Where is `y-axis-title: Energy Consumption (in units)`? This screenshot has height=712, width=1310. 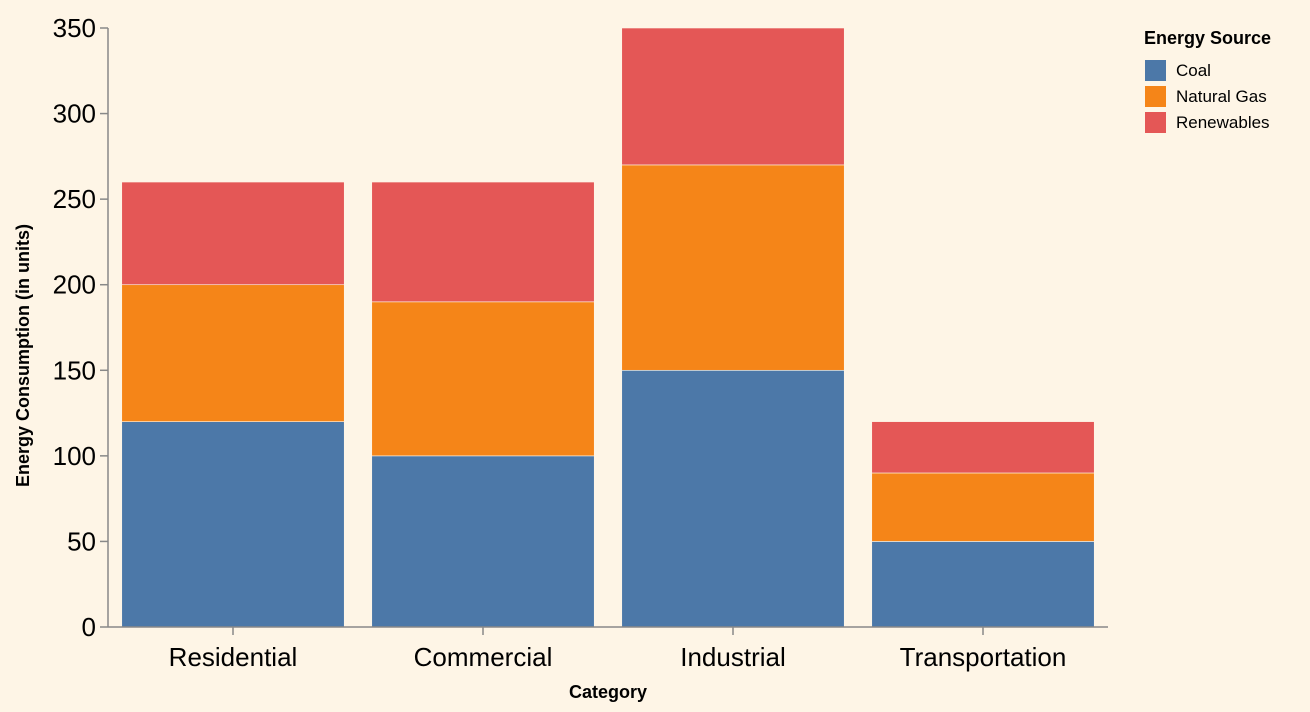
y-axis-title: Energy Consumption (in units) is located at coordinates (23, 355).